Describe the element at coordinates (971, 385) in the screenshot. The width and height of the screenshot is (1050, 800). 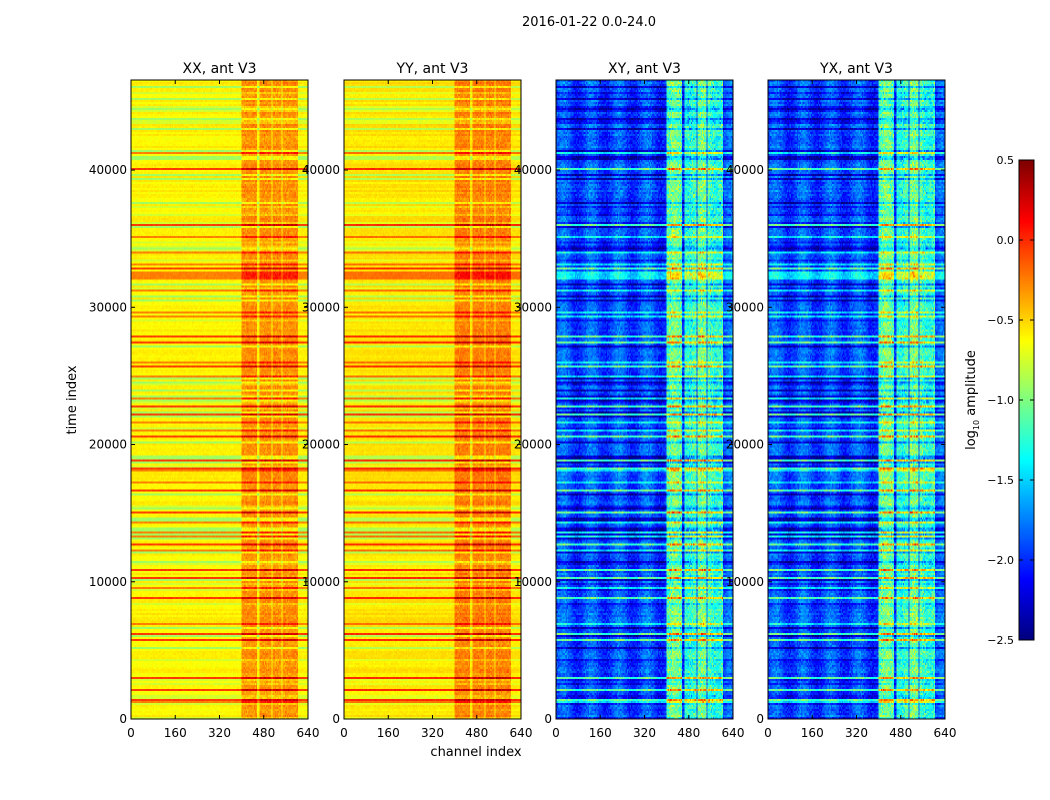
I see `colorbar-label-rest: amplitude` at that location.